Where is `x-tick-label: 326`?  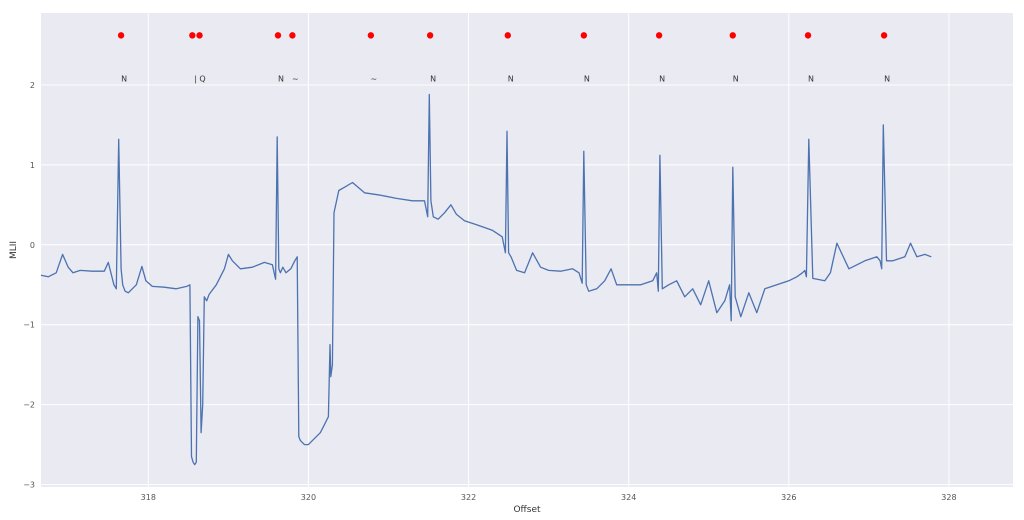 x-tick-label: 326 is located at coordinates (788, 497).